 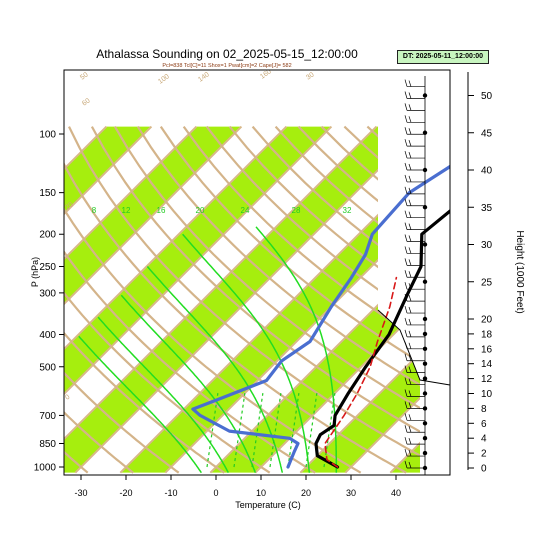 What do you see at coordinates (261, 493) in the screenshot?
I see `x-tick-label: 10` at bounding box center [261, 493].